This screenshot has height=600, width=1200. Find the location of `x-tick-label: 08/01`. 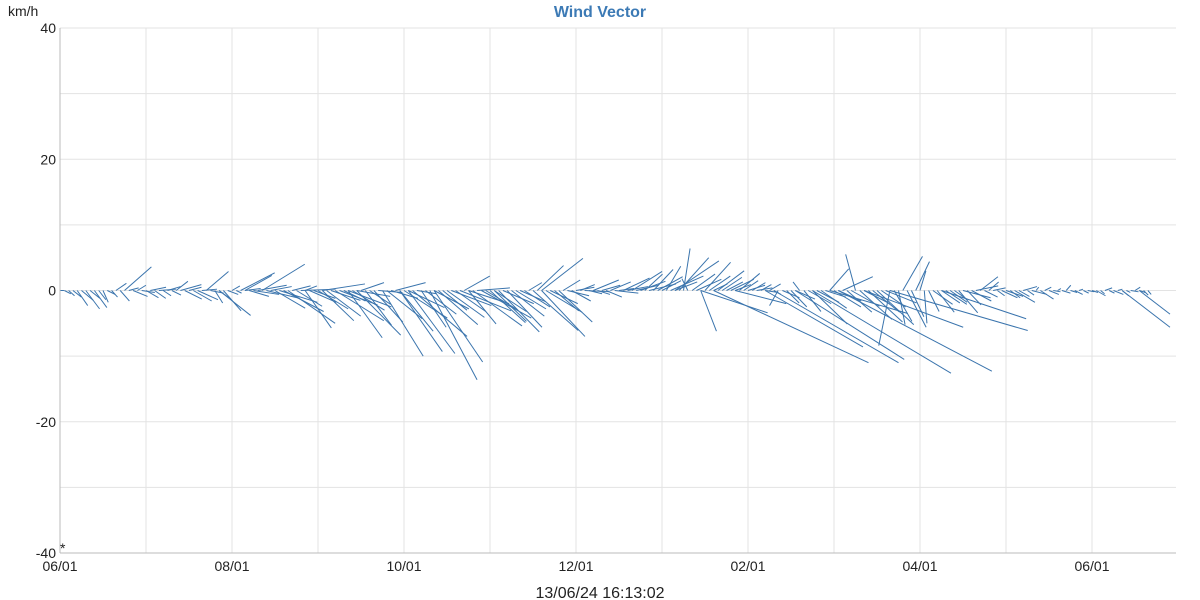

x-tick-label: 08/01 is located at coordinates (231, 566).